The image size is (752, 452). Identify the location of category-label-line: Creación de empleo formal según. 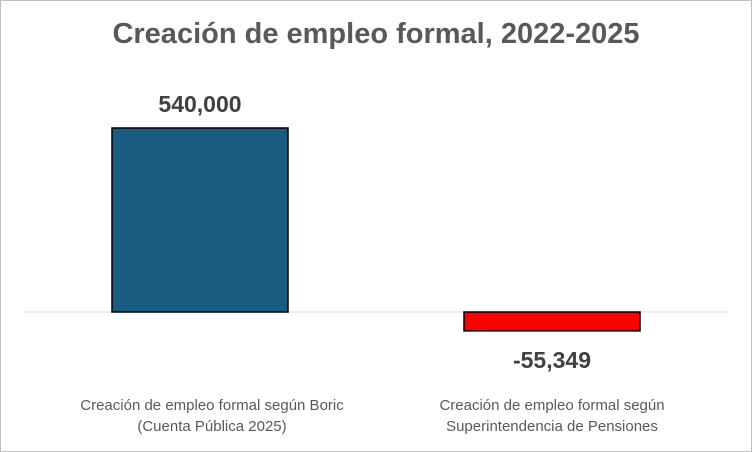
(552, 405).